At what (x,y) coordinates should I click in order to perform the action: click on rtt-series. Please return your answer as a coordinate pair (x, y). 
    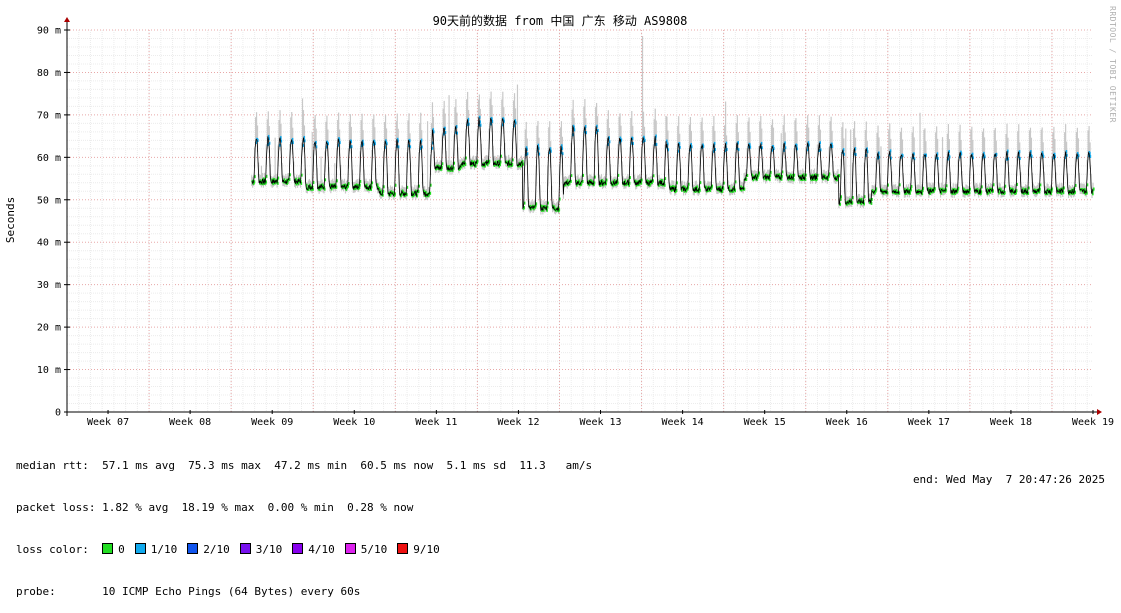
    Looking at the image, I should click on (673, 164).